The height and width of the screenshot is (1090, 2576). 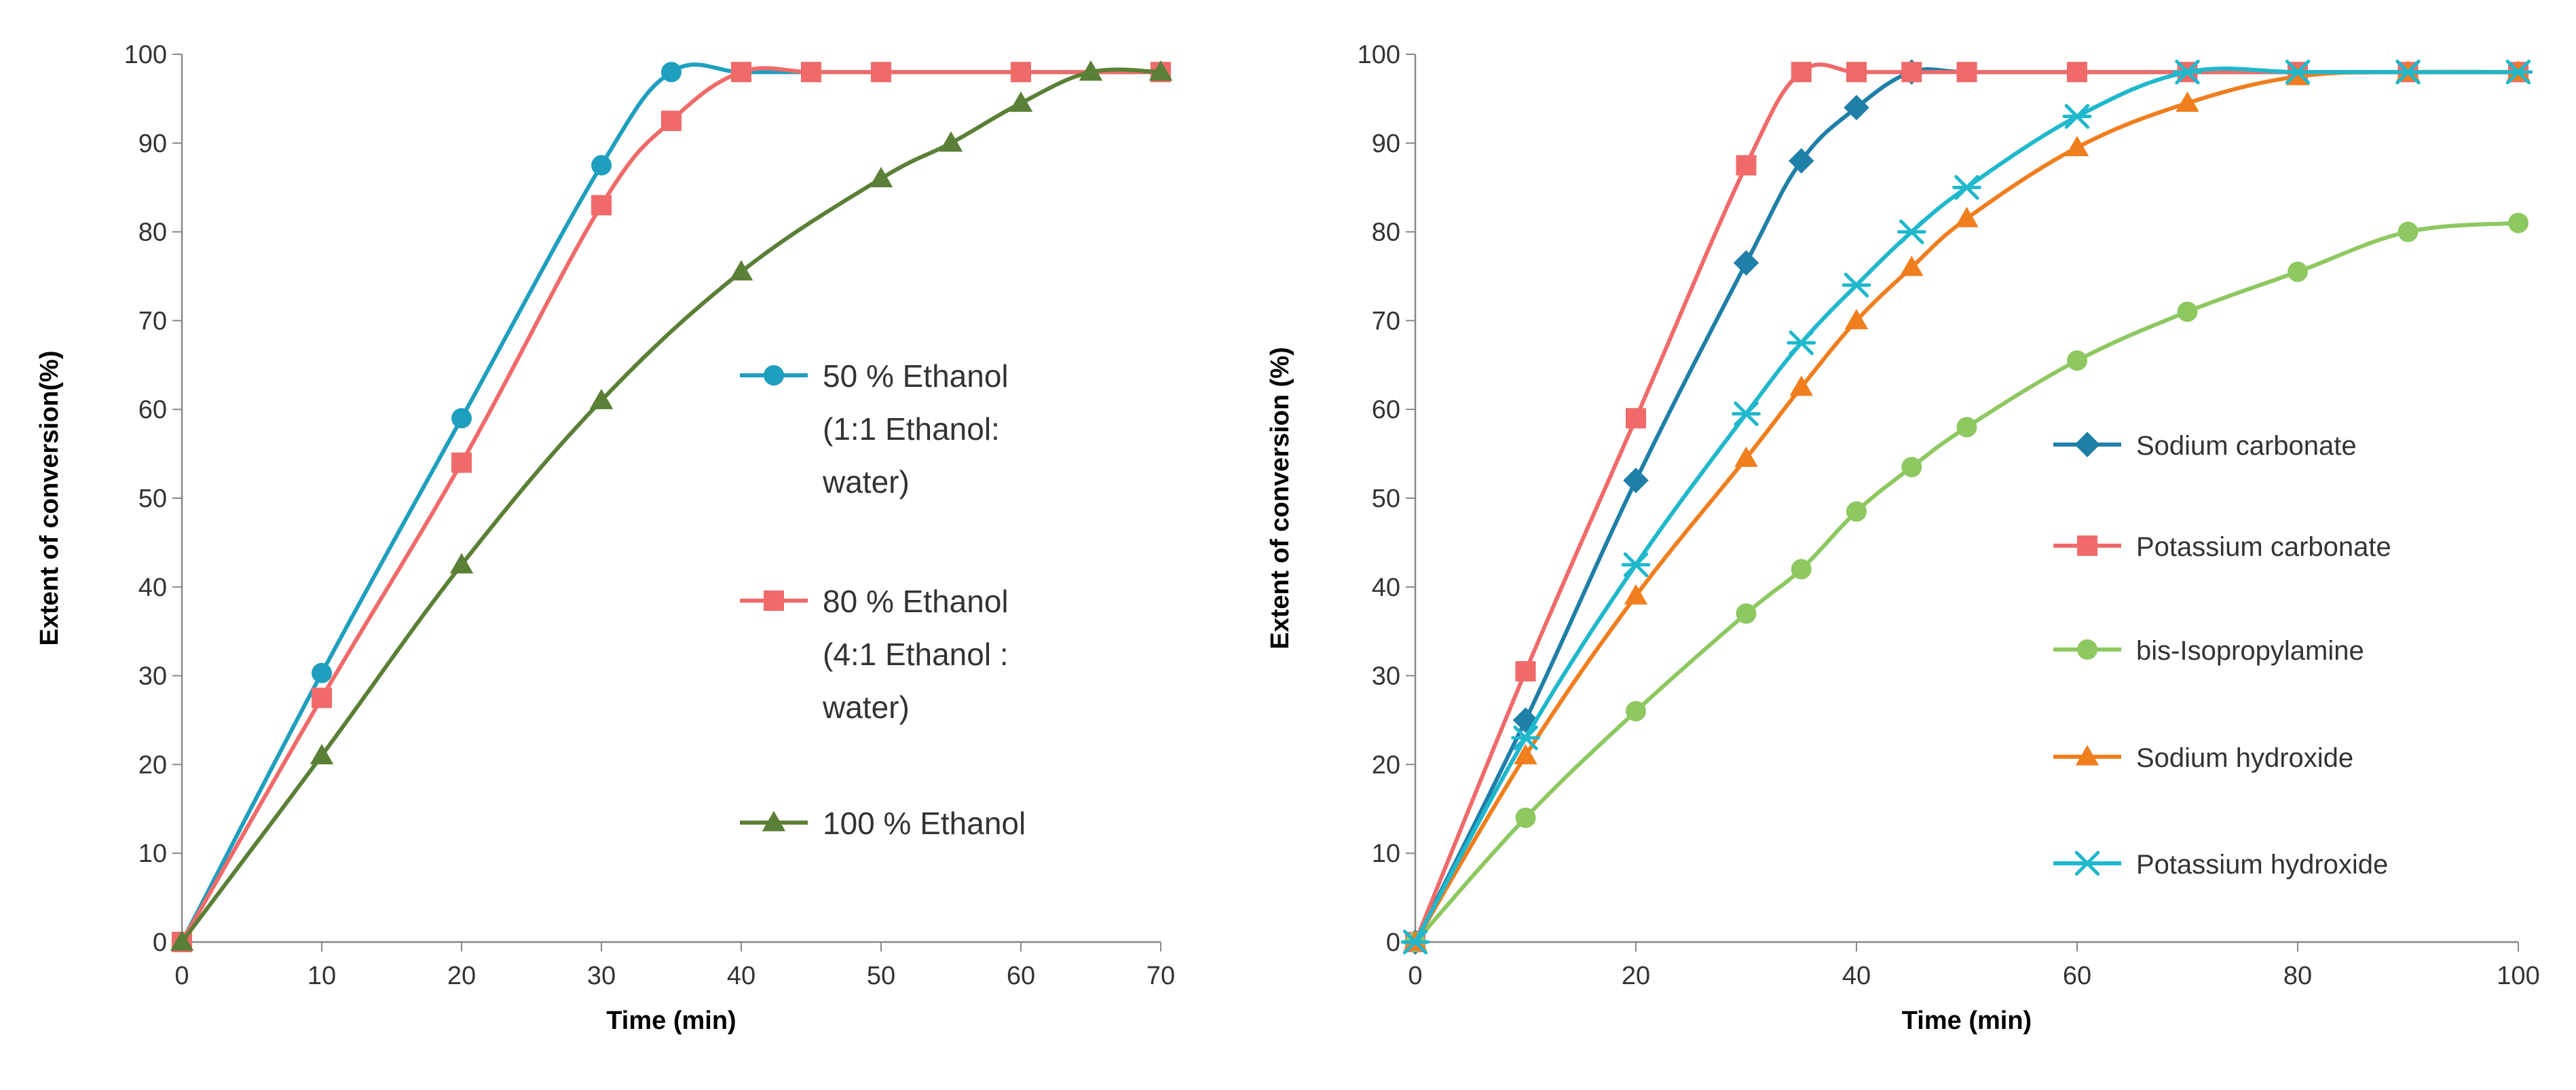 What do you see at coordinates (153, 765) in the screenshot?
I see `left-chart-ytick-label-20: 20` at bounding box center [153, 765].